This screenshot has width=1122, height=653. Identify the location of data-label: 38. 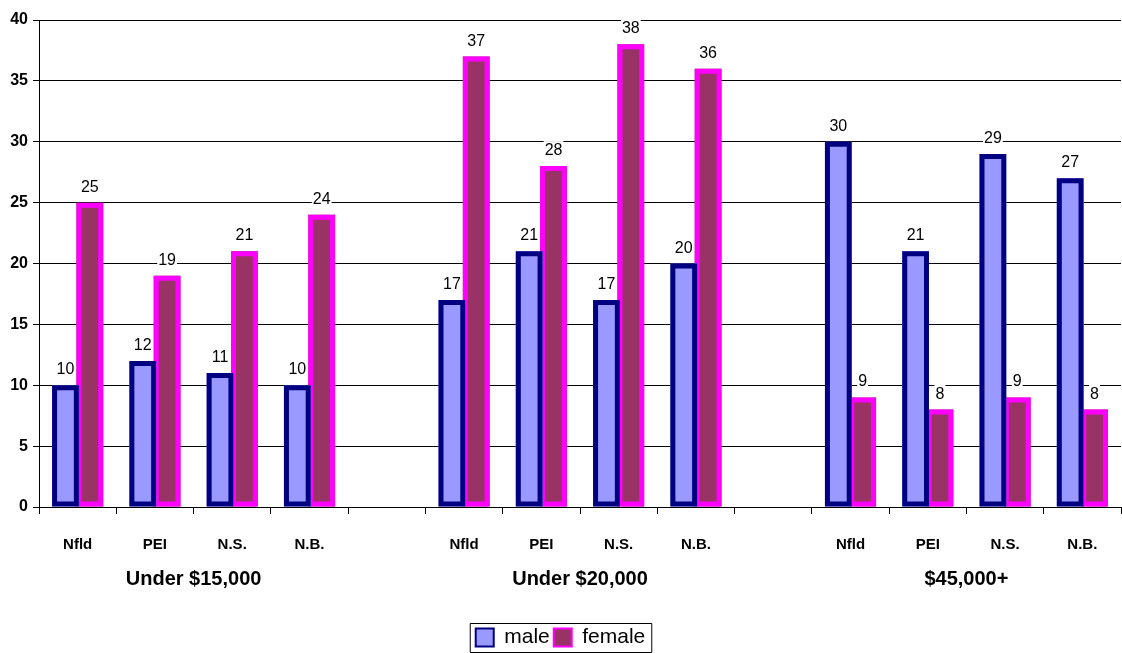
(630, 28).